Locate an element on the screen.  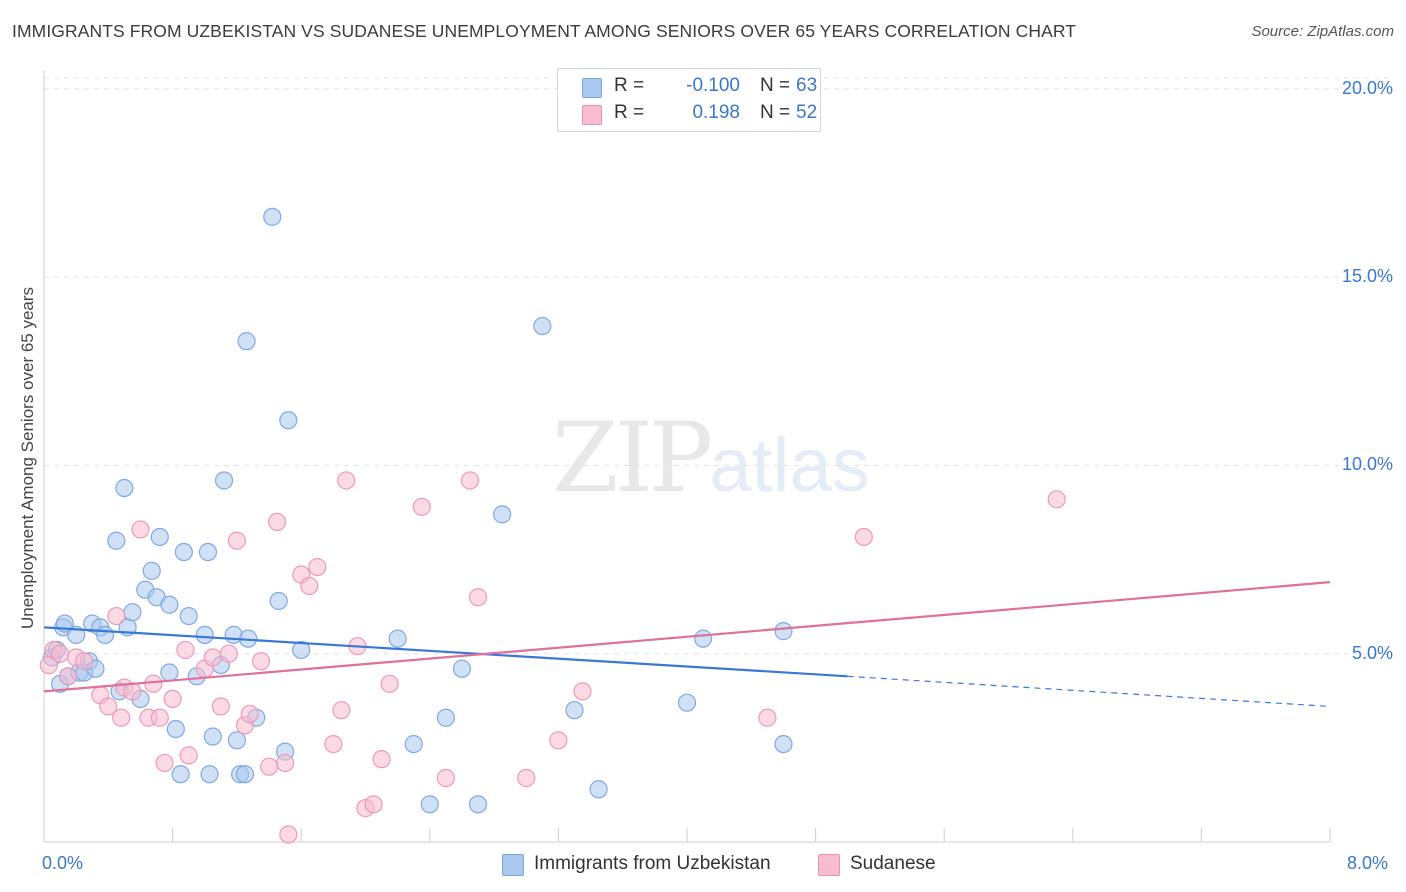
x-tick-label-max: 8.0% is located at coordinates (1368, 863).